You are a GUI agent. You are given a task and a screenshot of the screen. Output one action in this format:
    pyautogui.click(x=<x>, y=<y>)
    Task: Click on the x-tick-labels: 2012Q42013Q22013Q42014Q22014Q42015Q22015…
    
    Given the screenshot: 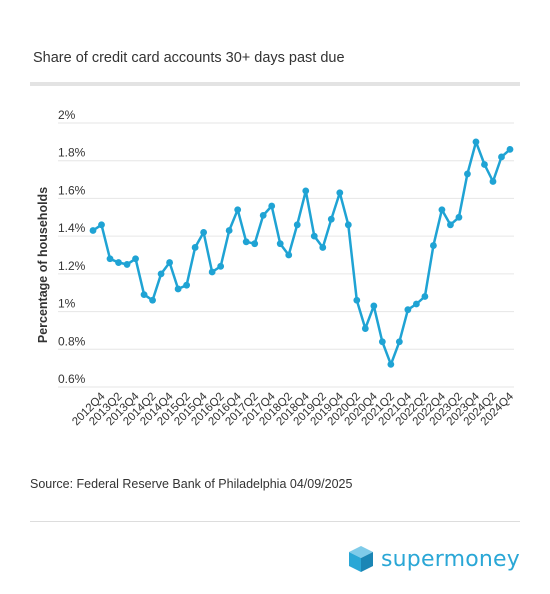 What is the action you would take?
    pyautogui.click(x=293, y=409)
    